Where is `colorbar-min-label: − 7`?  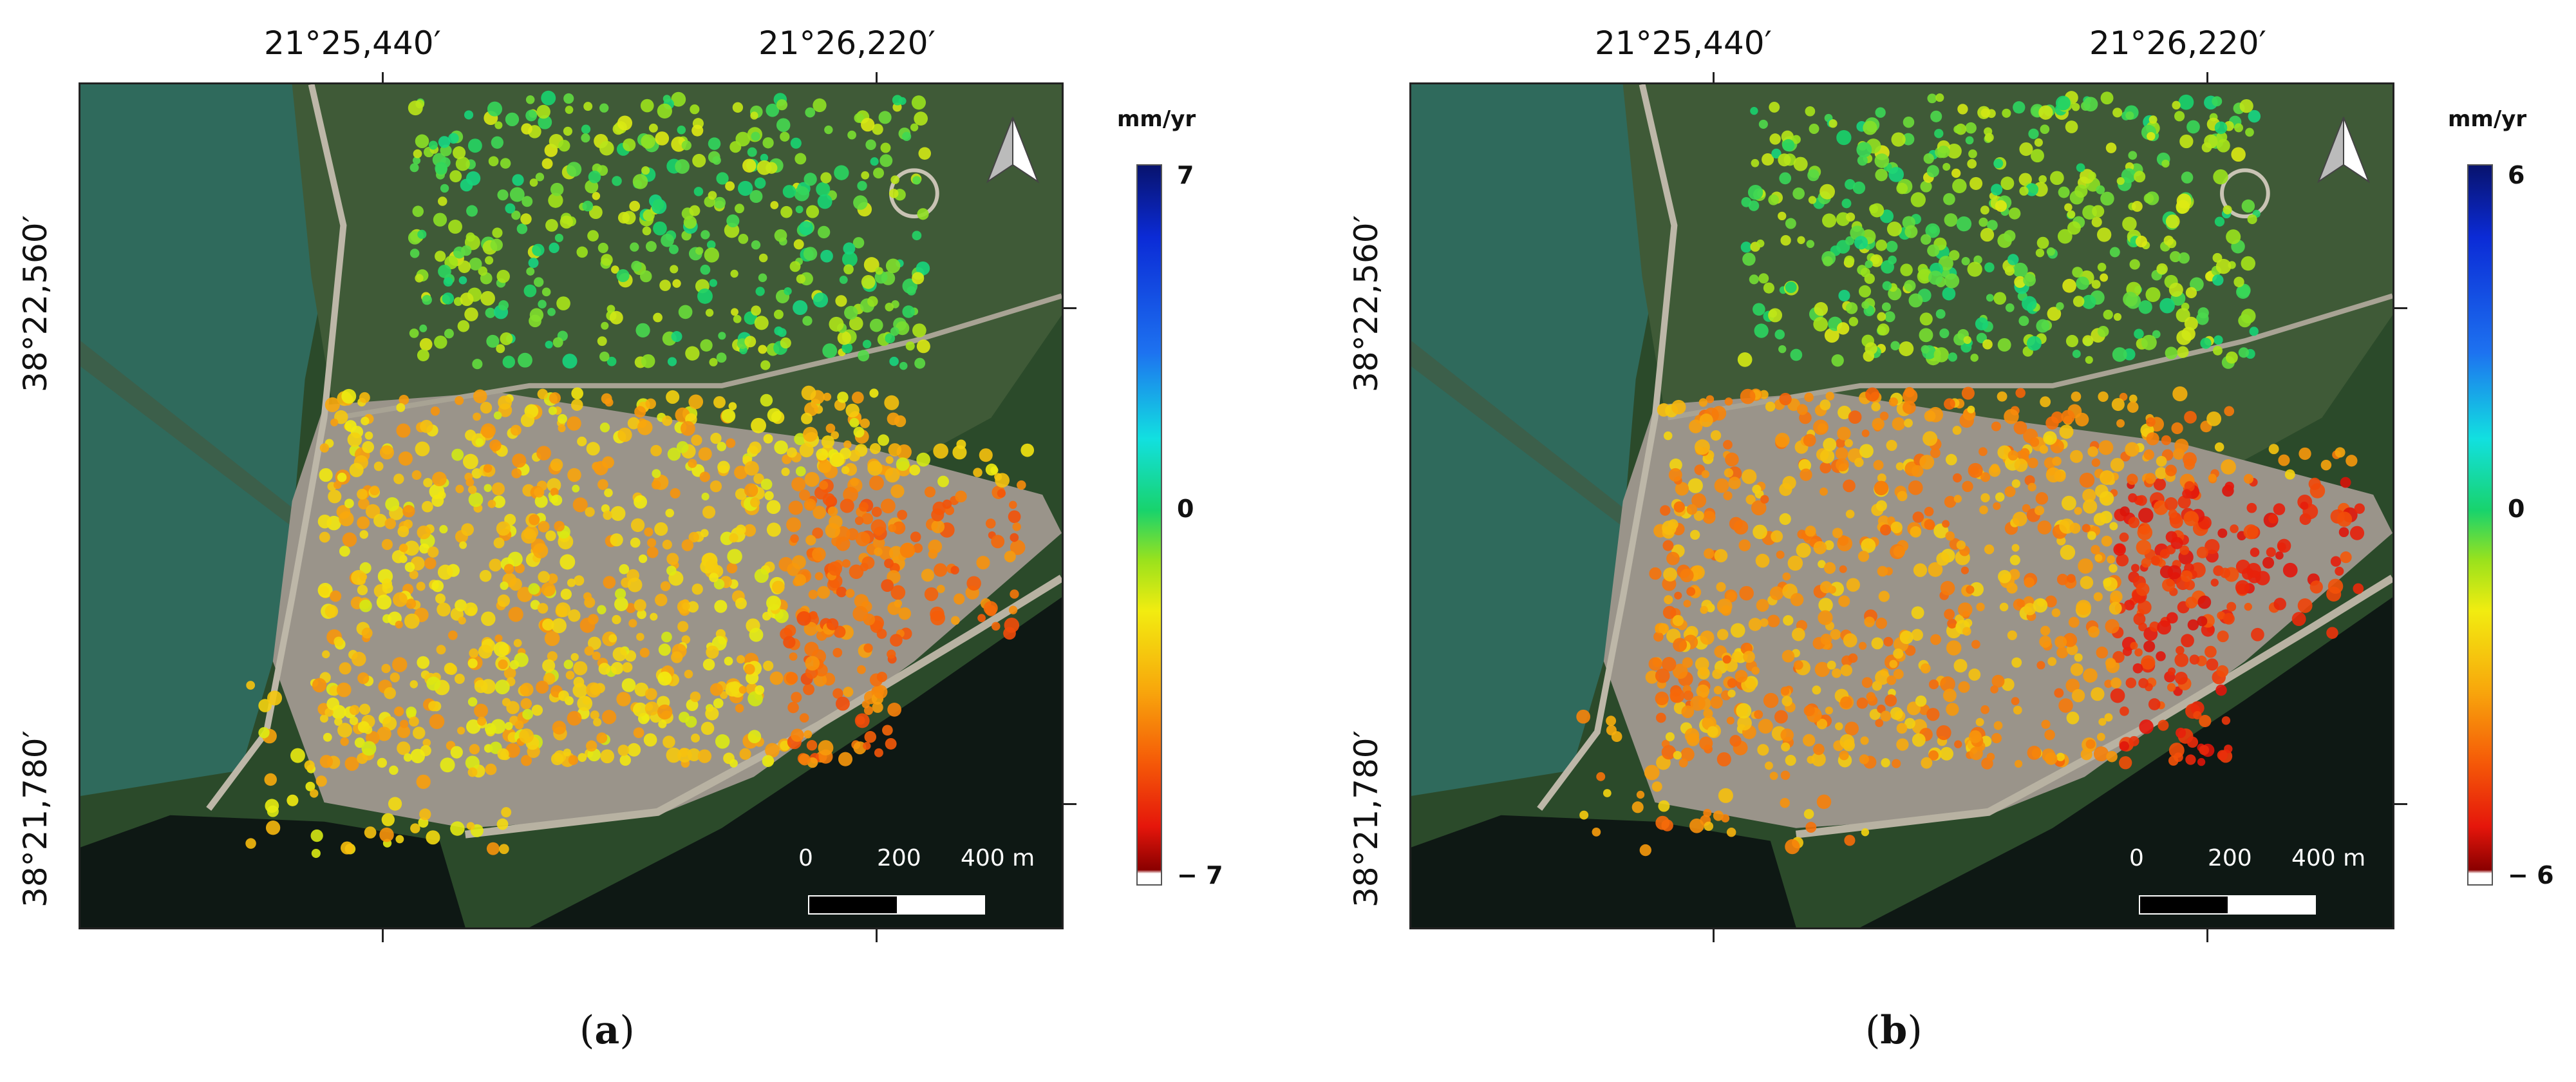 colorbar-min-label: − 7 is located at coordinates (1200, 875).